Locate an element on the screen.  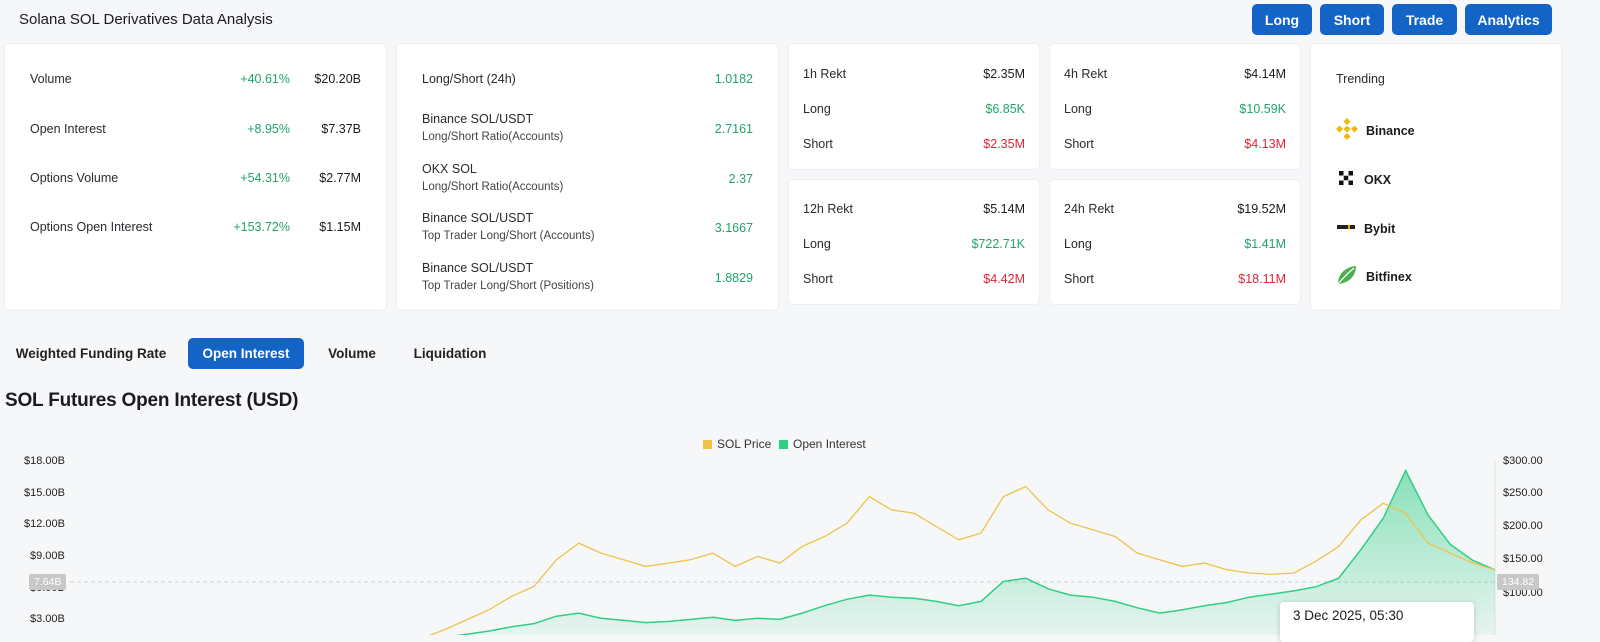
legend-label: Open Interest is located at coordinates (829, 444).